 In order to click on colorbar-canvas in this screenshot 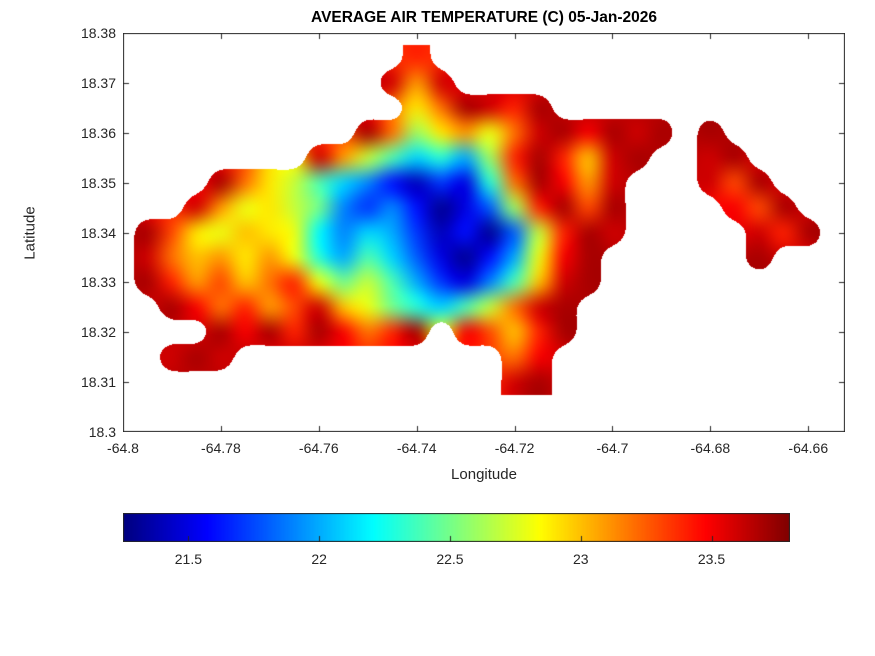, I will do `click(456, 527)`.